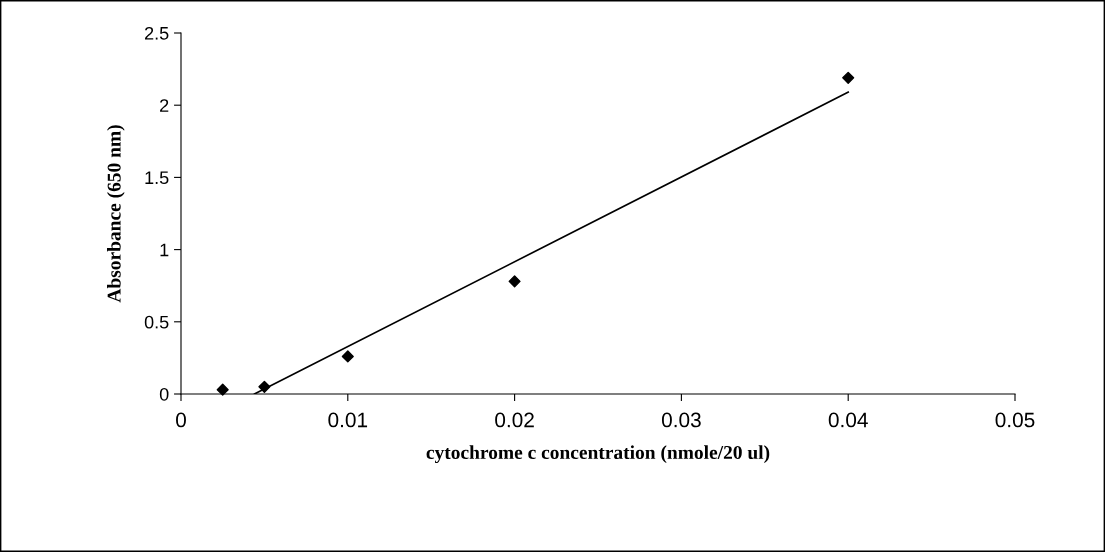  I want to click on y-axis-title: Absorbance (650 nm), so click(116, 214).